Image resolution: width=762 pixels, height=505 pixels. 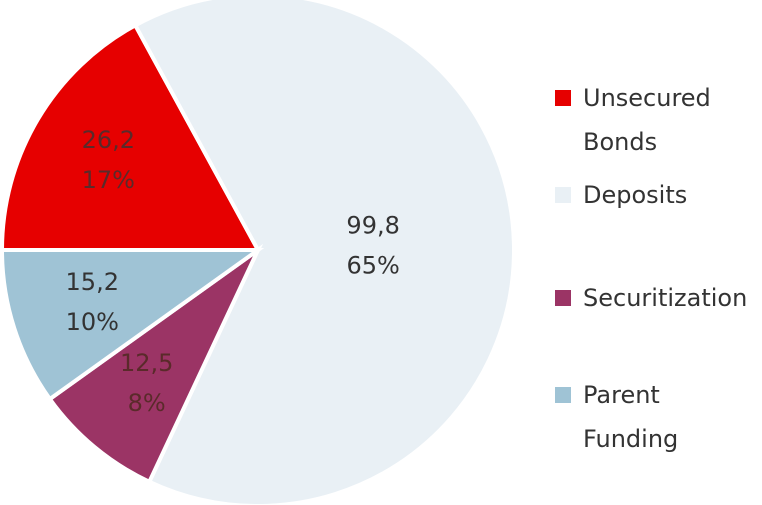 What do you see at coordinates (635, 195) in the screenshot?
I see `legend-label: Deposits` at bounding box center [635, 195].